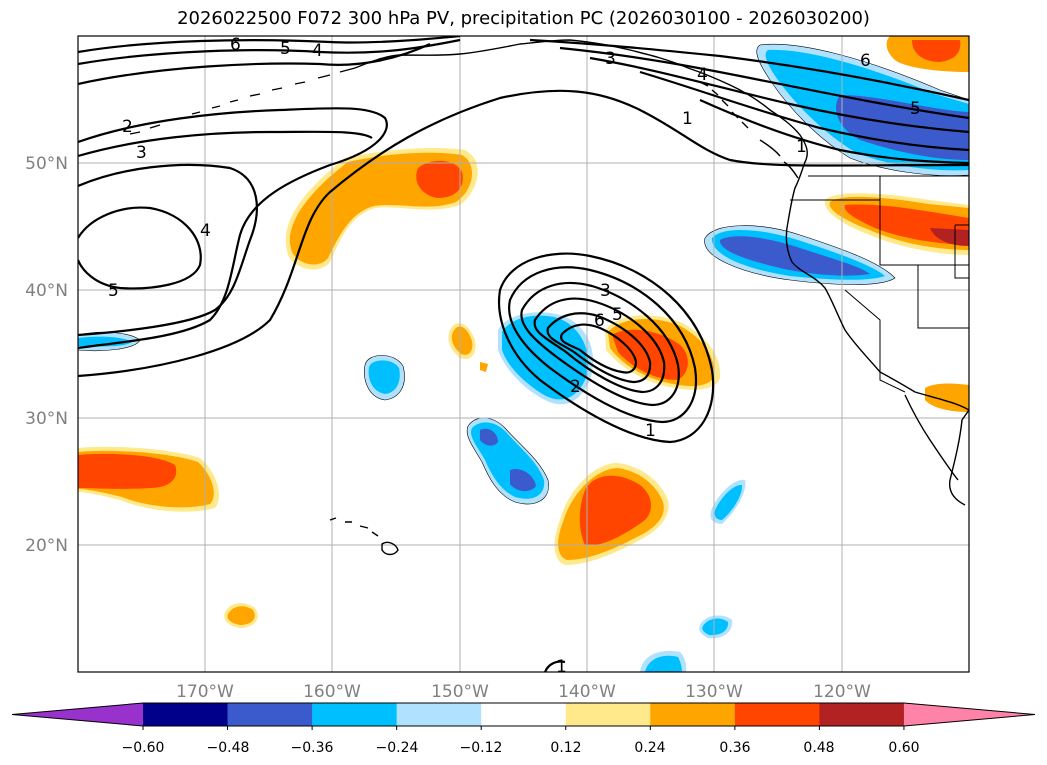 This screenshot has width=1047, height=765. I want to click on colorbar-cells, so click(523, 714).